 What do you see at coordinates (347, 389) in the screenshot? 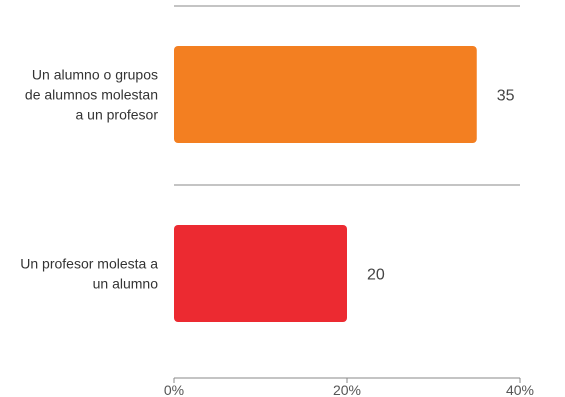
I see `x-tick-label: 20%` at bounding box center [347, 389].